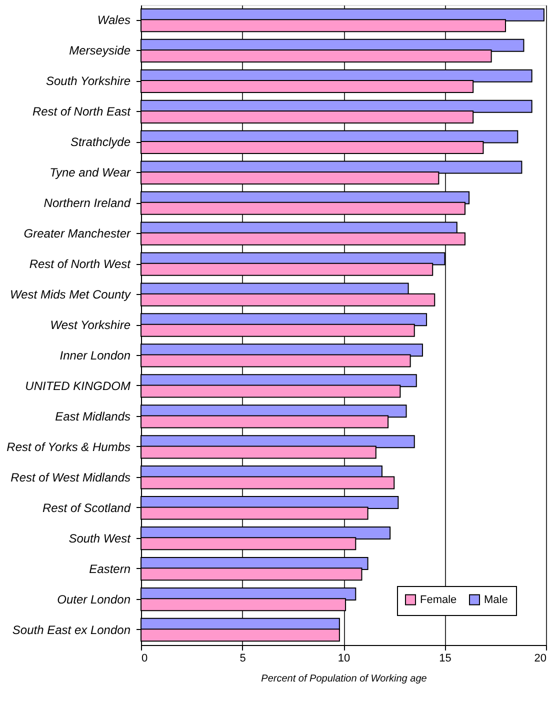  I want to click on y-tick-label: South Yorkshire, so click(88, 81).